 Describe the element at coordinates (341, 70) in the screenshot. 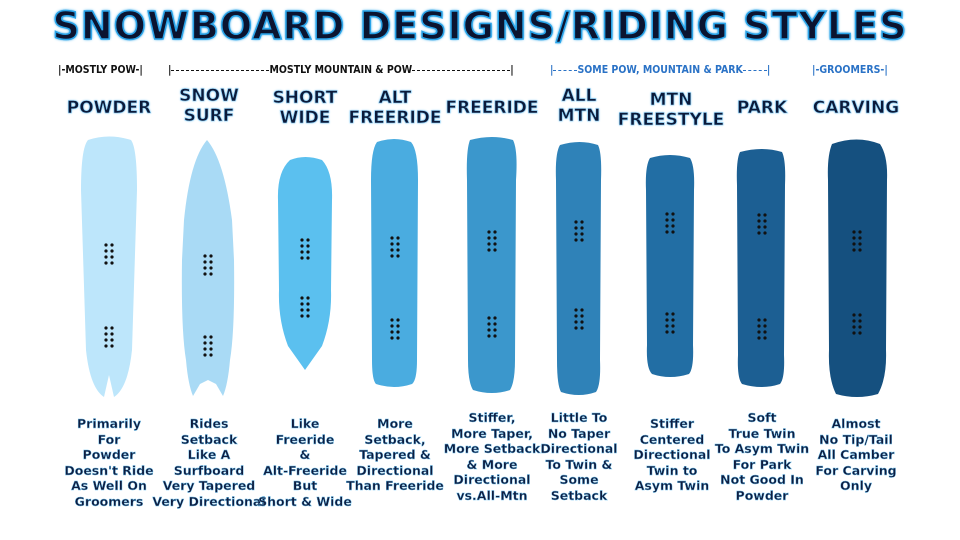

I see `group-label-mostly-mountain-pow: | MOSTLY MOUNTAIN & POW |` at that location.